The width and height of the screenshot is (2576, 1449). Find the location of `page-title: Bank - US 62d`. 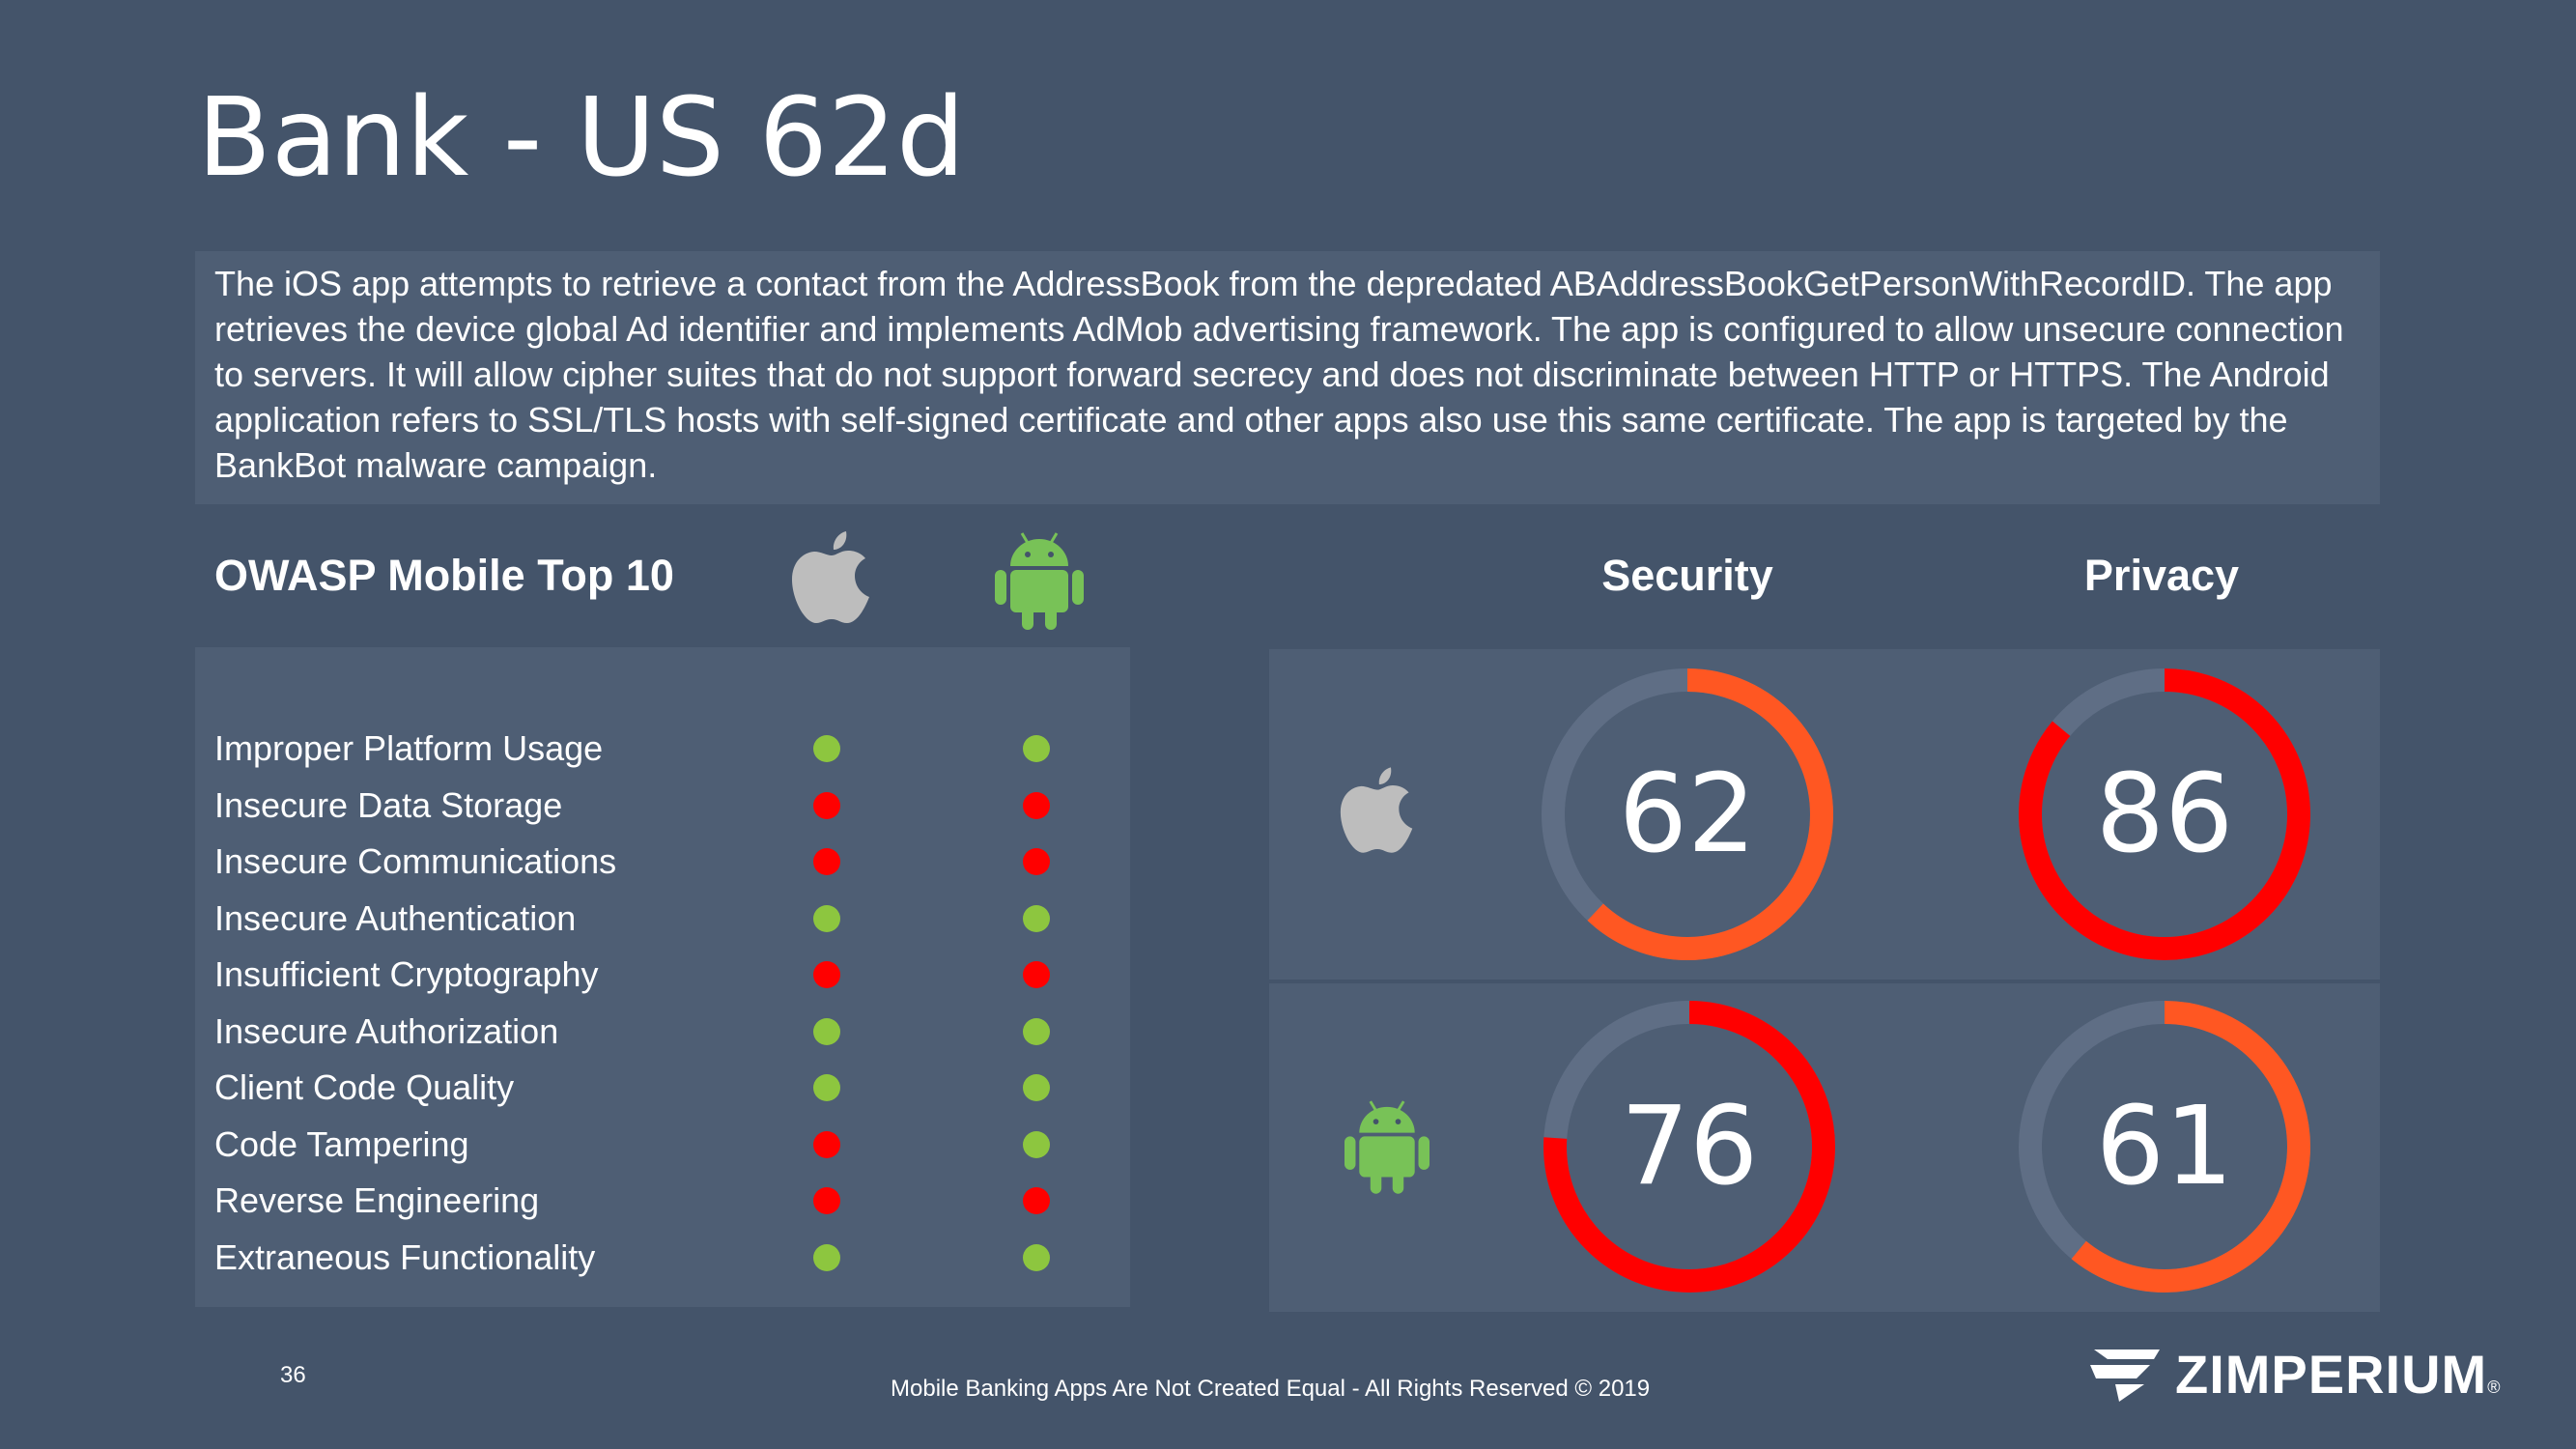

page-title: Bank - US 62d is located at coordinates (581, 138).